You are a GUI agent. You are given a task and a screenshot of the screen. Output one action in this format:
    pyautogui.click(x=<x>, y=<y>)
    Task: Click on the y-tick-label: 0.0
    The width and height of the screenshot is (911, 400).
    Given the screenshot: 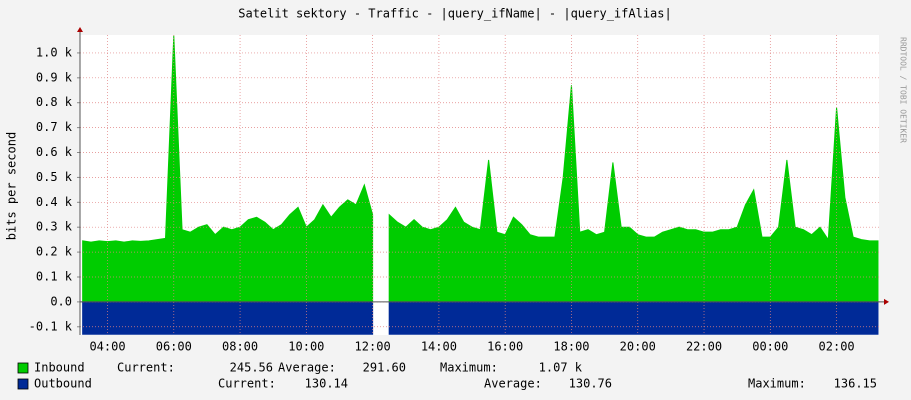 What is the action you would take?
    pyautogui.click(x=61, y=301)
    